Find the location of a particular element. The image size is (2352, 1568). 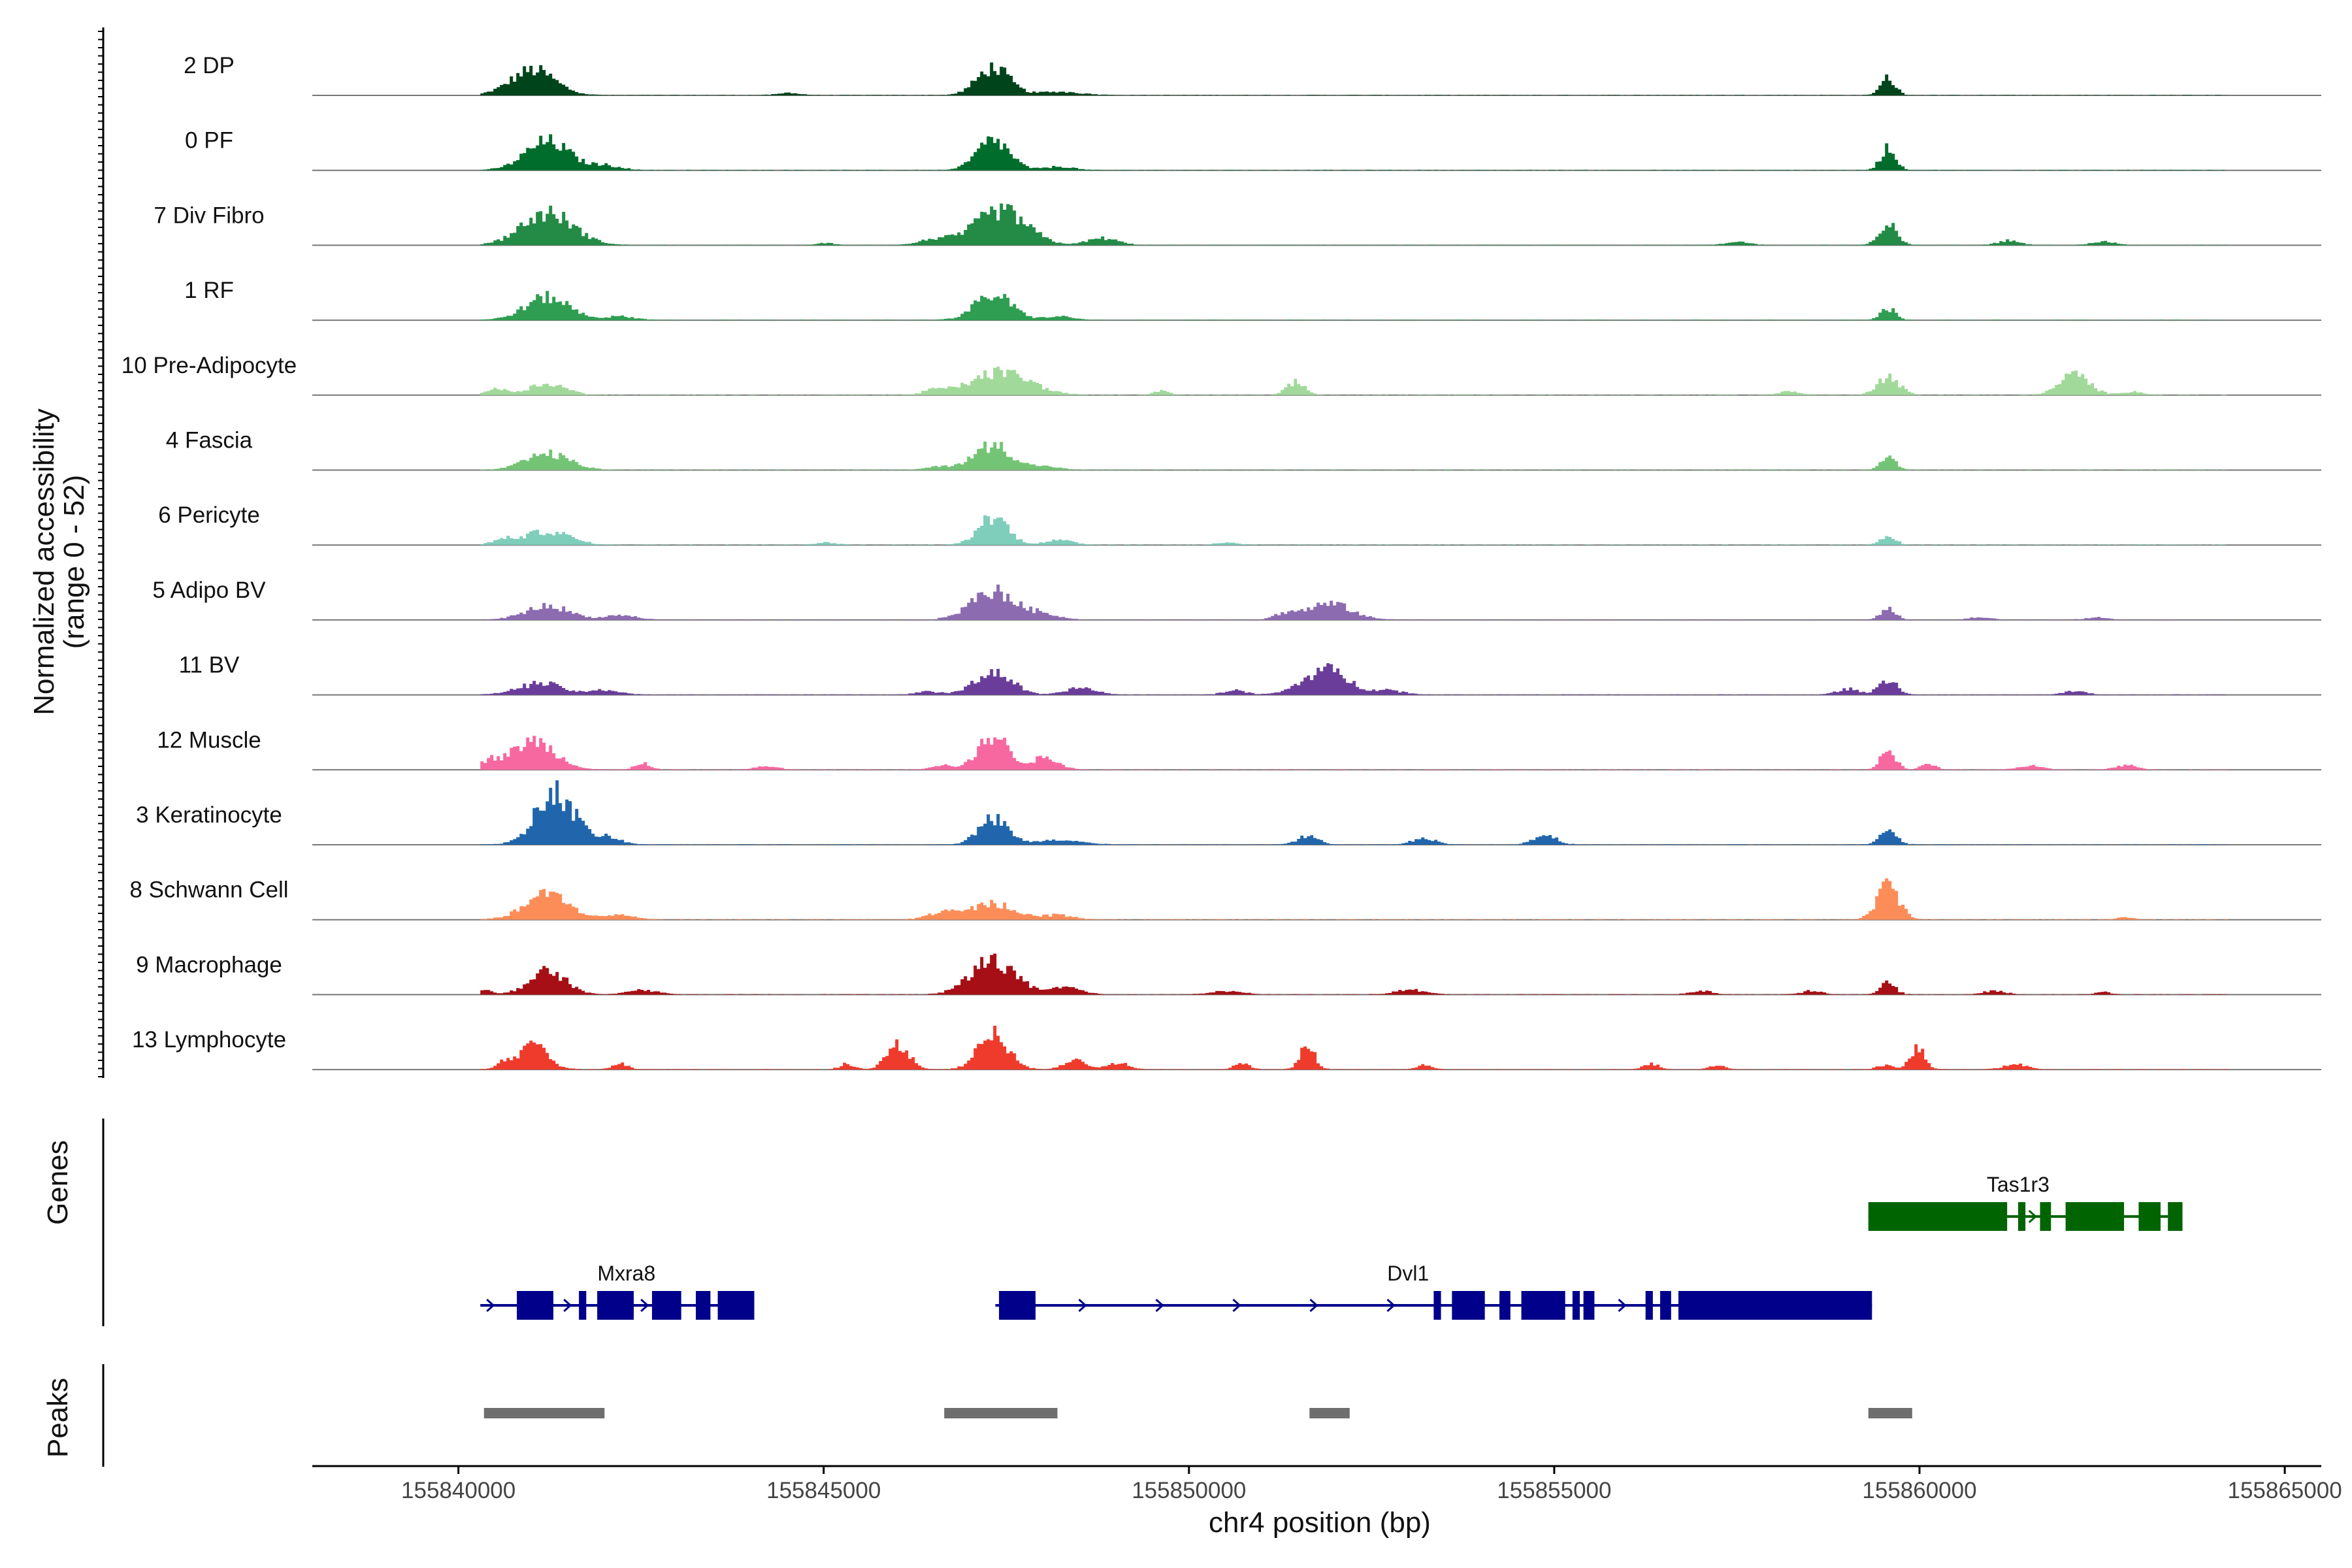

track-2-dp: 2 DP is located at coordinates (1252, 74).